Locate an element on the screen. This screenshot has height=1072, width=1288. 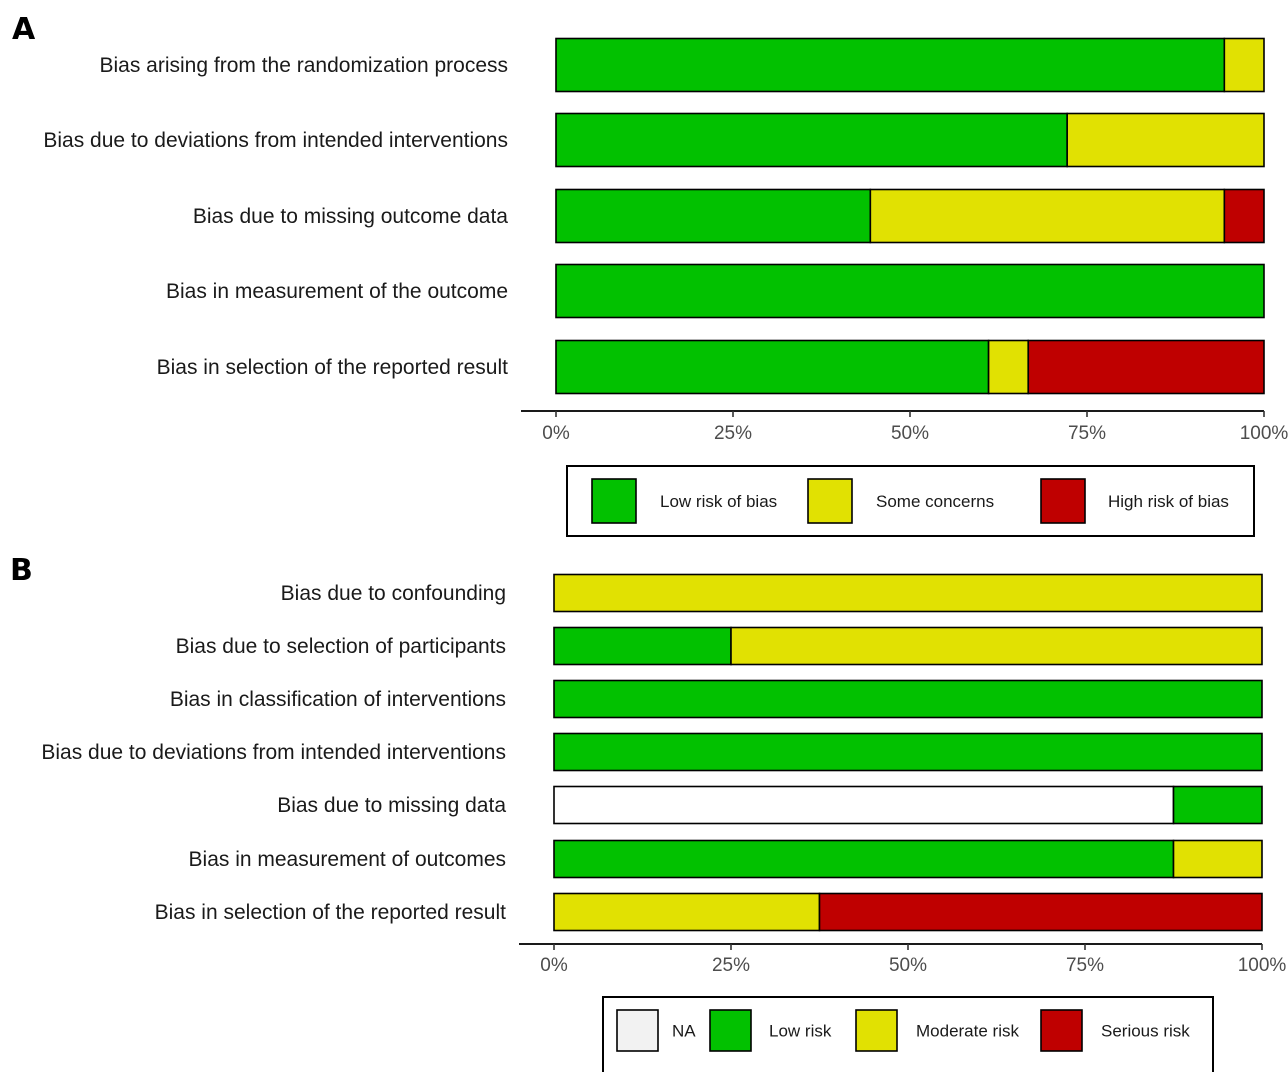
domain-label-1: Bias due to confounding is located at coordinates (393, 593).